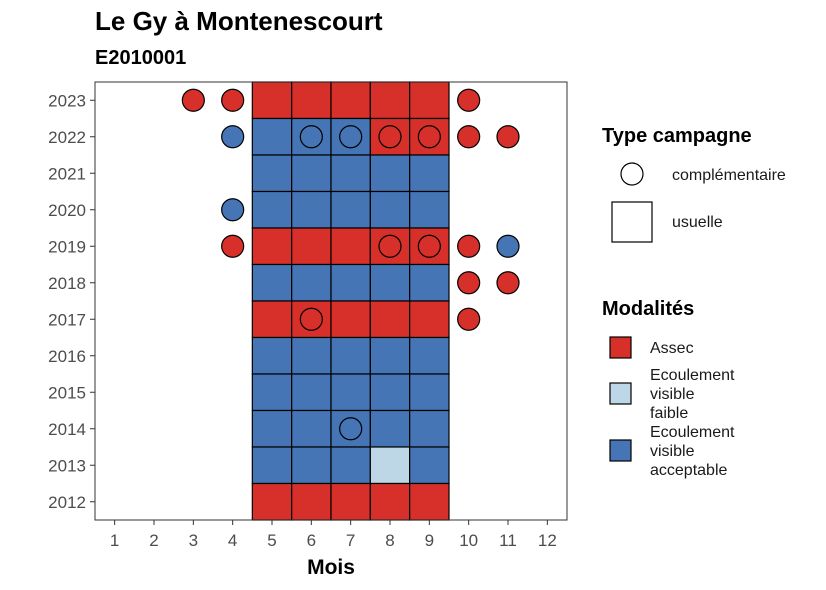 Image resolution: width=826 pixels, height=590 pixels. I want to click on x-axis-label: Mois, so click(331, 567).